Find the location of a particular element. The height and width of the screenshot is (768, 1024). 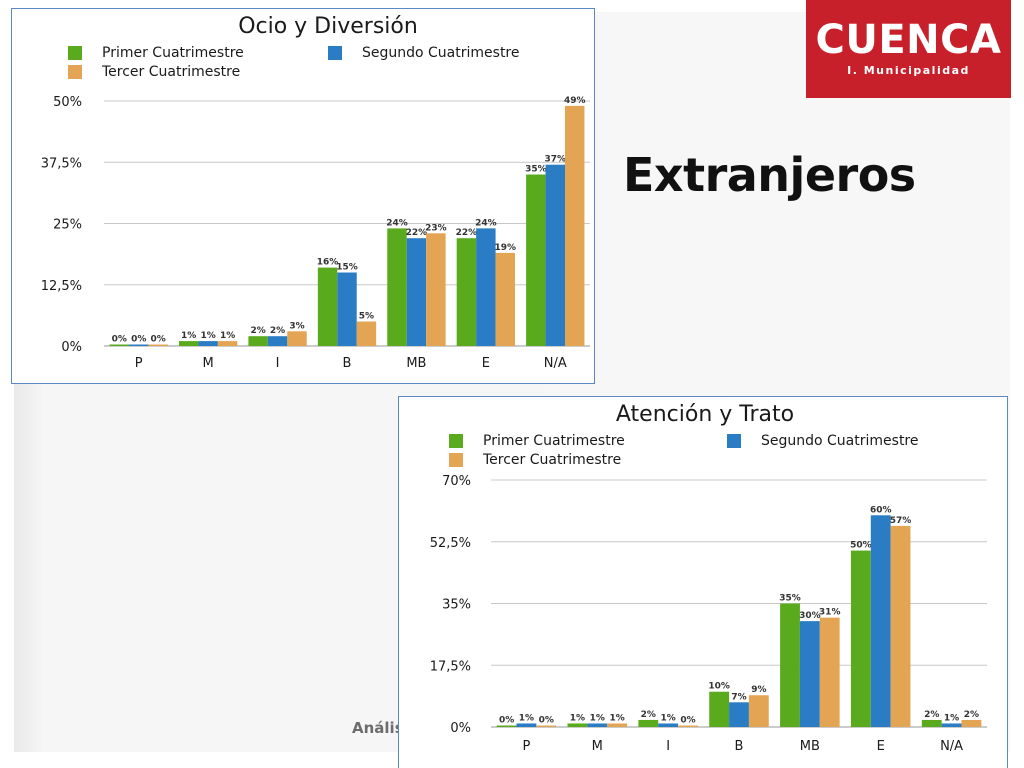

data-label: 15% is located at coordinates (347, 268).